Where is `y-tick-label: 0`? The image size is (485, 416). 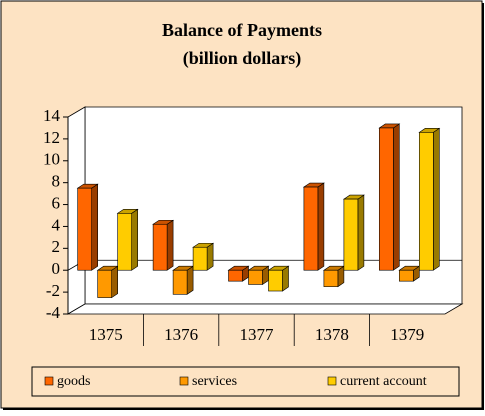 y-tick-label: 0 is located at coordinates (56, 268).